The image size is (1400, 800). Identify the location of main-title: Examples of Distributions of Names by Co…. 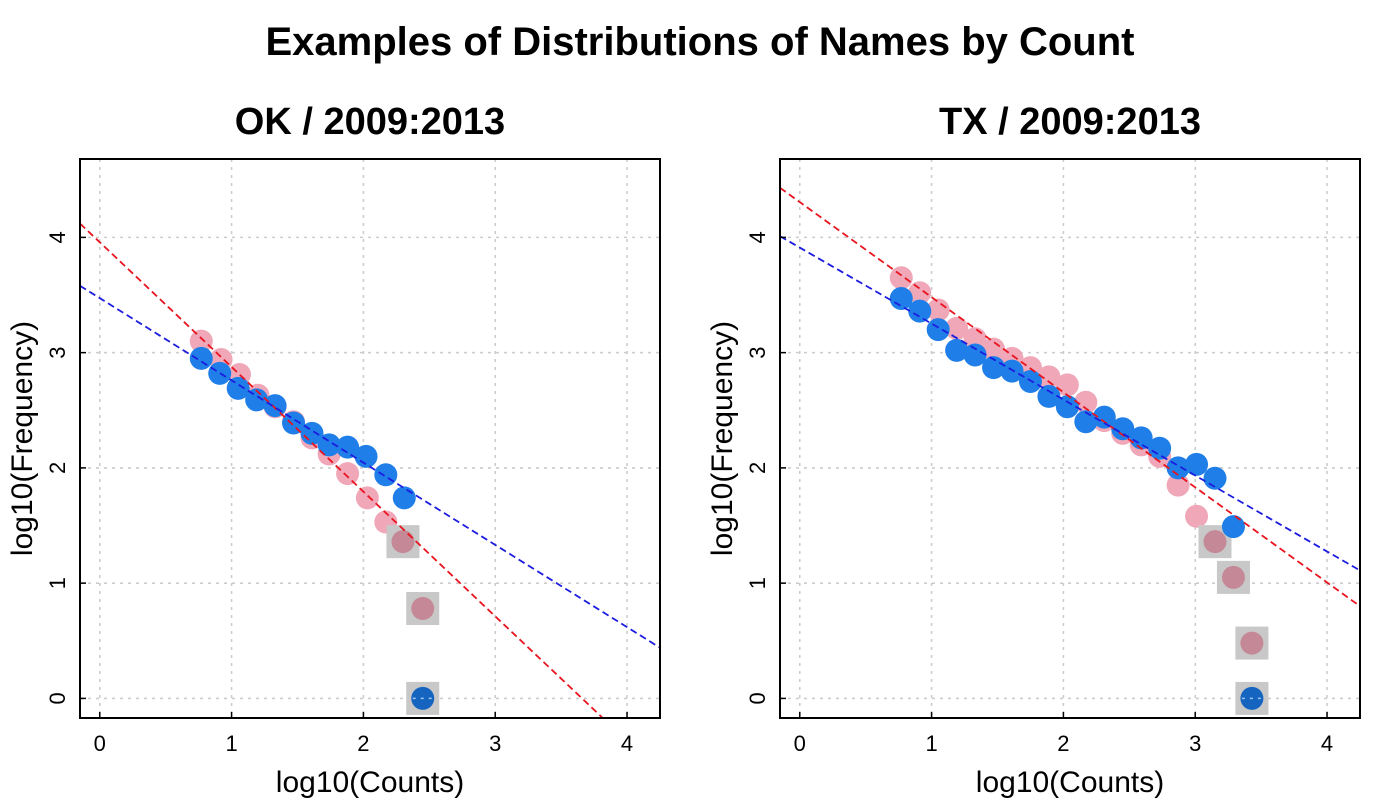
(700, 42).